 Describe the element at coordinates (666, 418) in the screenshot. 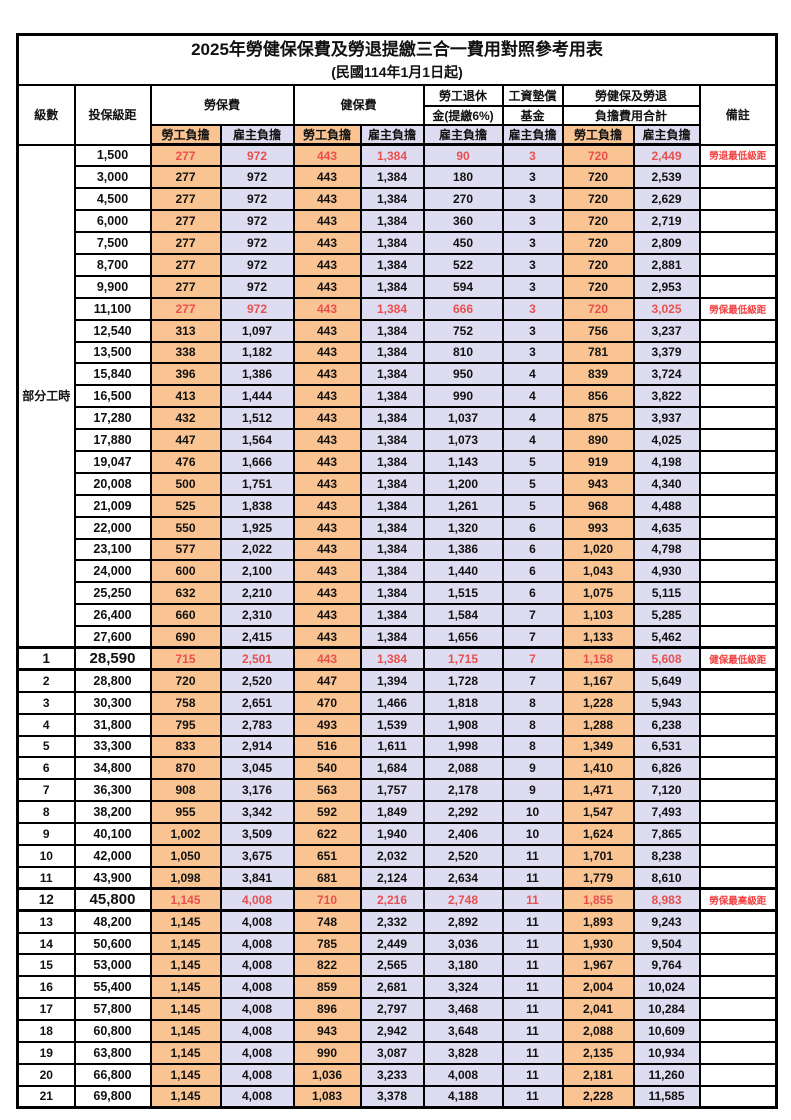

I see `cell-value: 3,937` at that location.